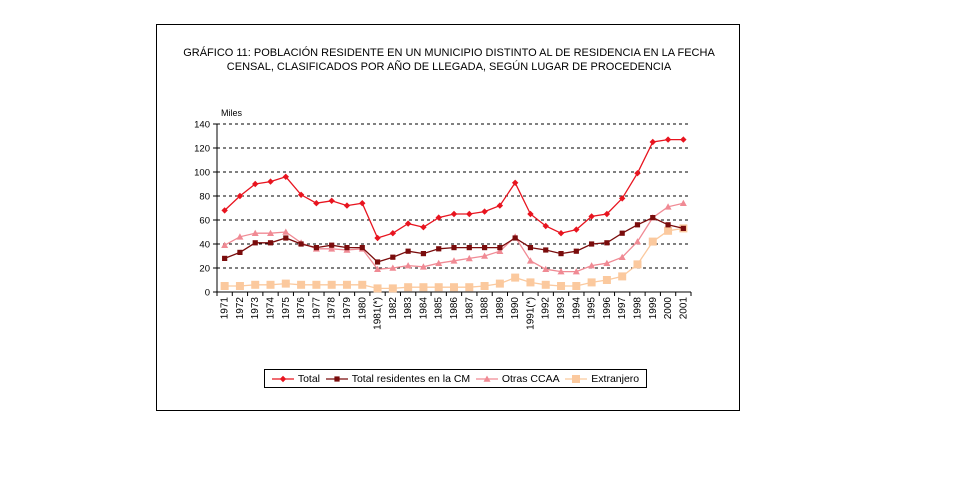 Image resolution: width=962 pixels, height=489 pixels. Describe the element at coordinates (607, 308) in the screenshot. I see `x-tick-label-25: 1996` at that location.